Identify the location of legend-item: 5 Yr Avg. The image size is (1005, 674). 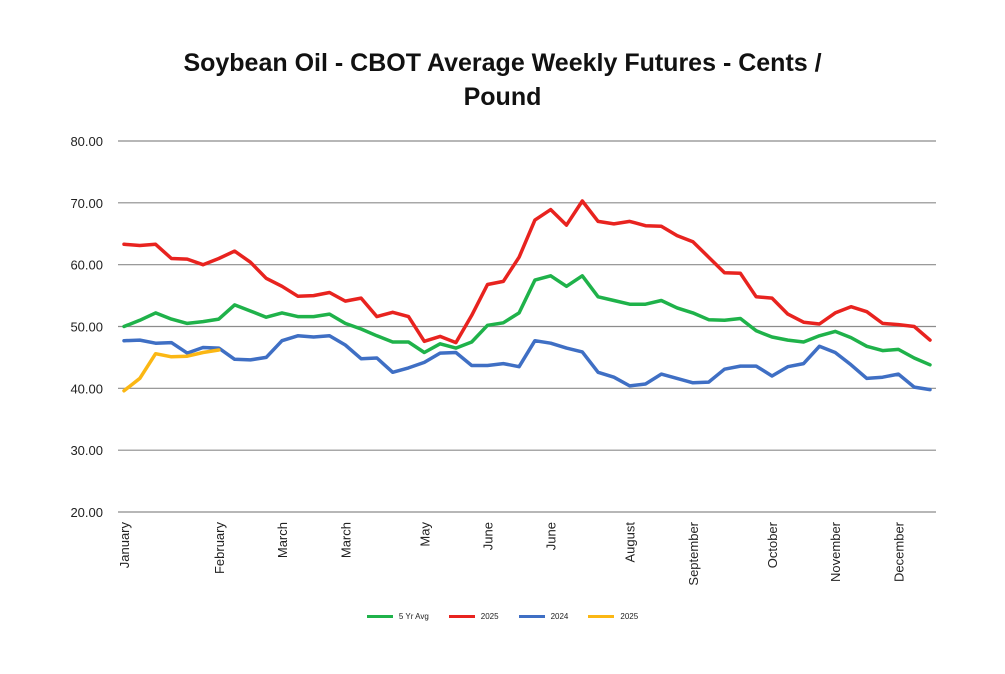
(397, 616).